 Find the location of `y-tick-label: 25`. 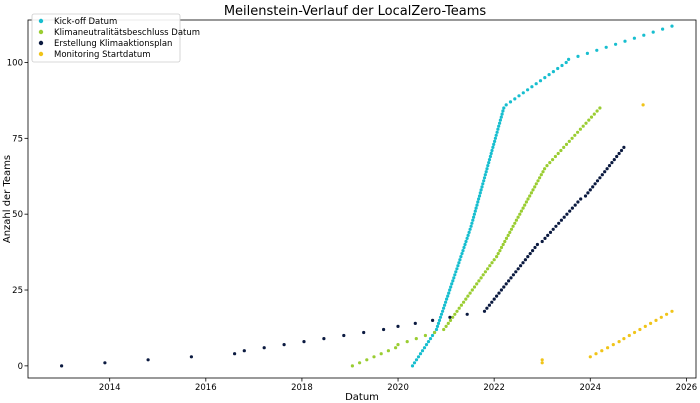

y-tick-label: 25 is located at coordinates (17, 291).